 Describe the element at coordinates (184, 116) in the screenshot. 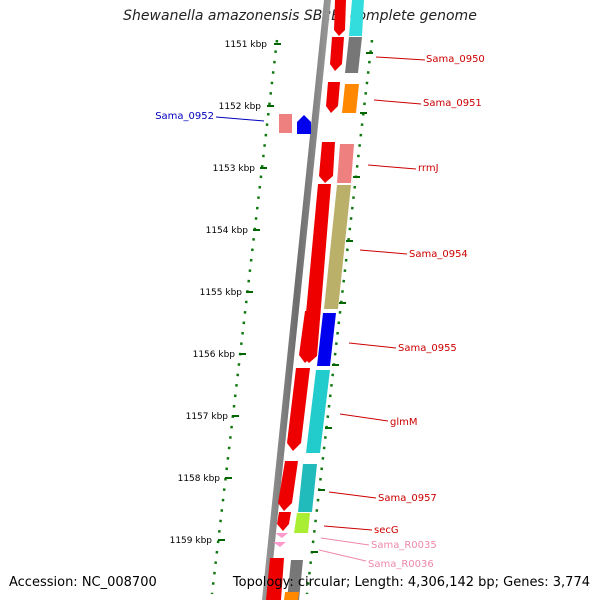

I see `gene-label-sama-0952: Sama_0952` at that location.